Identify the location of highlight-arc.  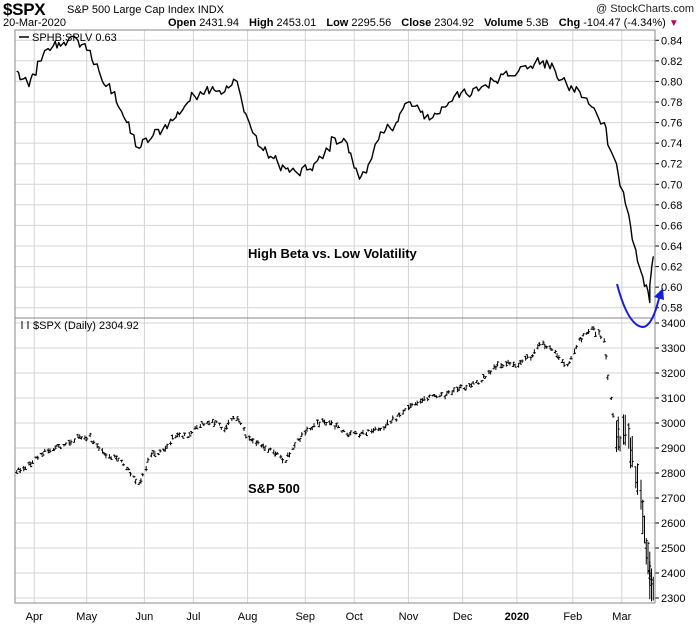
(638, 306).